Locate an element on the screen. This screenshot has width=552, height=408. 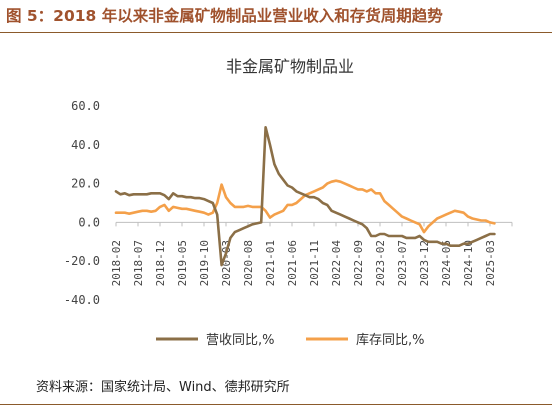
y-tick-label: 40.0 is located at coordinates (85, 145).